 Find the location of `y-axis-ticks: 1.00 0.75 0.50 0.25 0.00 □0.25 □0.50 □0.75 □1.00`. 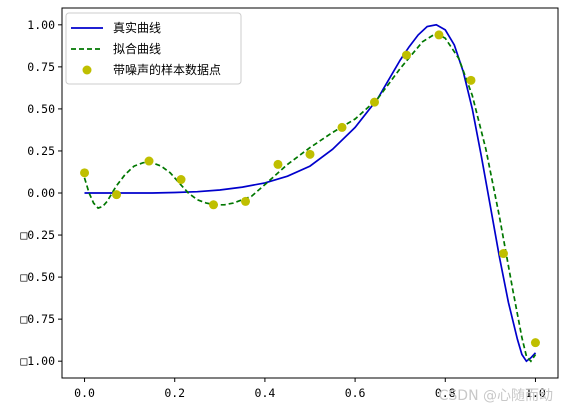

y-axis-ticks: 1.00 0.75 0.50 0.25 0.00 □0.25 □0.50 □0.75 □1.00 is located at coordinates (41, 193).